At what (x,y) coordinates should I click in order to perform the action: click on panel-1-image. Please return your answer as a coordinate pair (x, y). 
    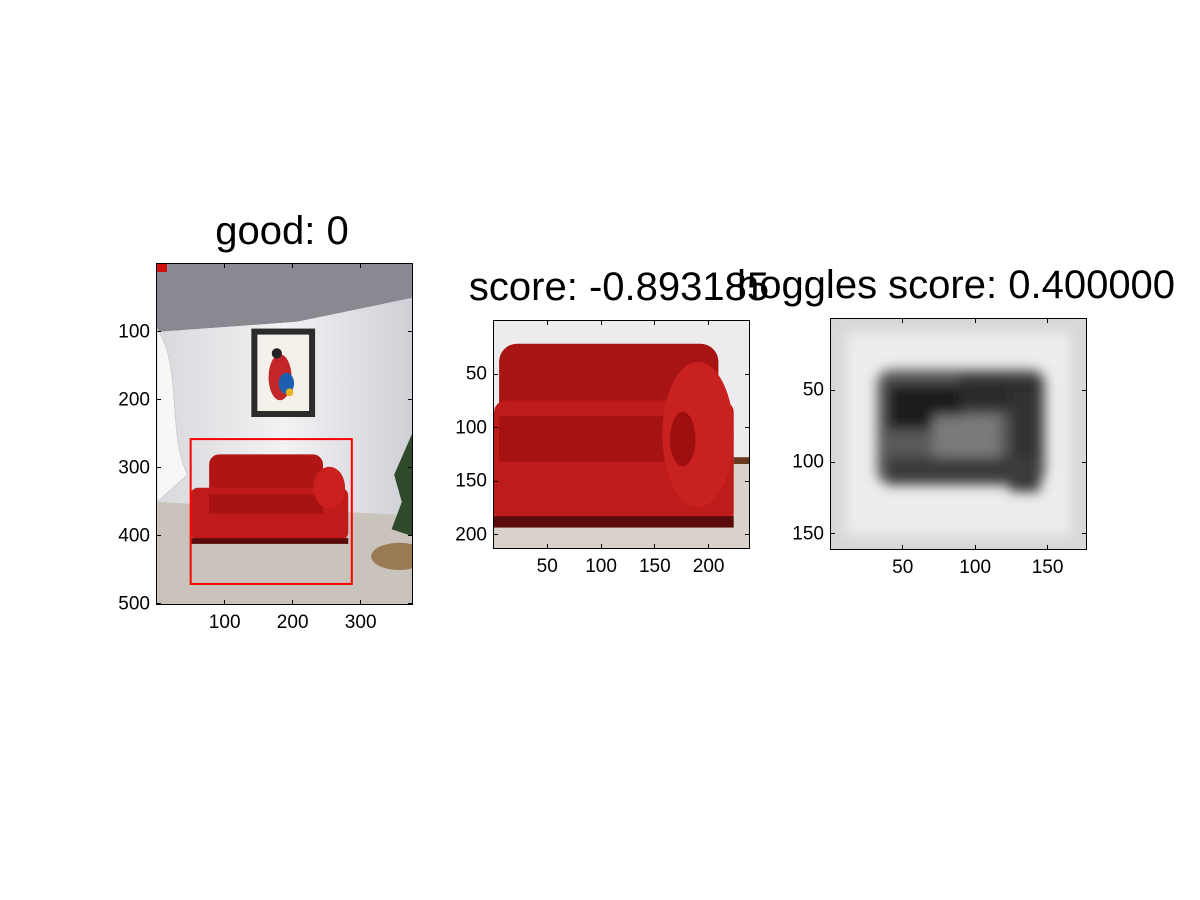
    Looking at the image, I should click on (284, 434).